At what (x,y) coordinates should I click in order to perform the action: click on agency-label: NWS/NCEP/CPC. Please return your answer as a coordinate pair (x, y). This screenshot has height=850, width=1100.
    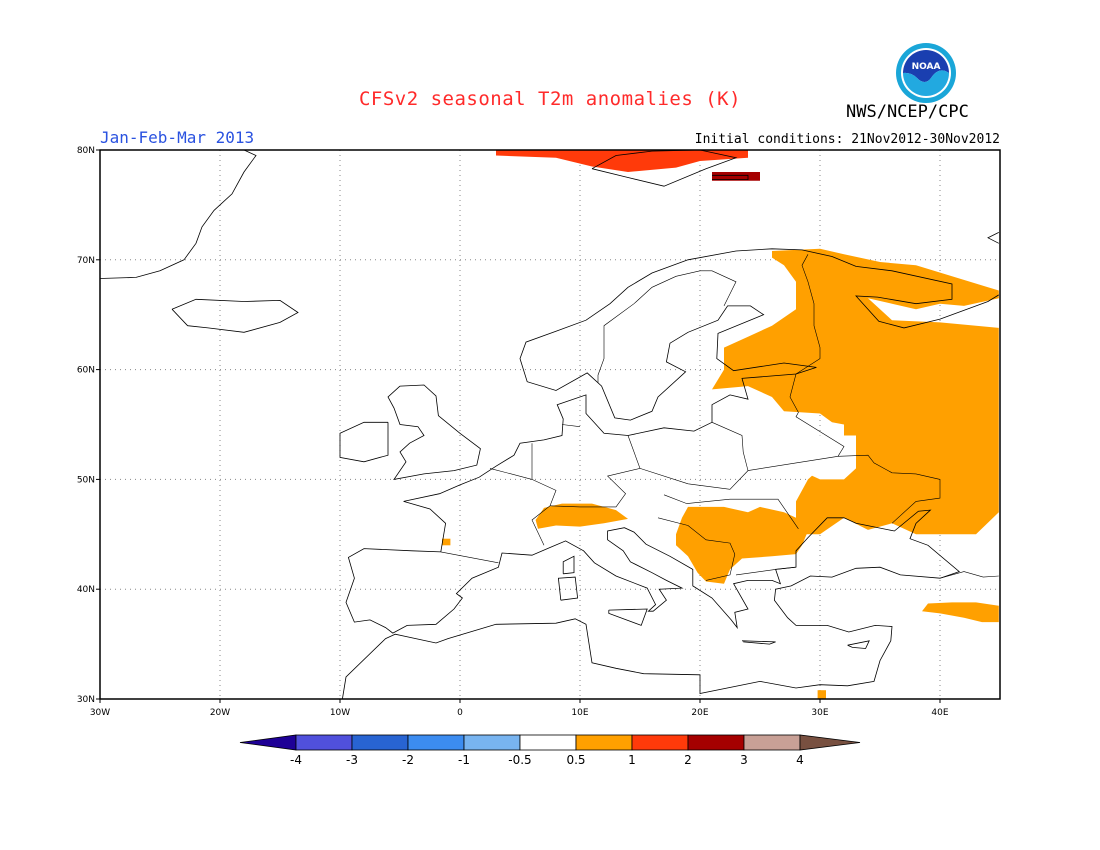
    Looking at the image, I should click on (907, 112).